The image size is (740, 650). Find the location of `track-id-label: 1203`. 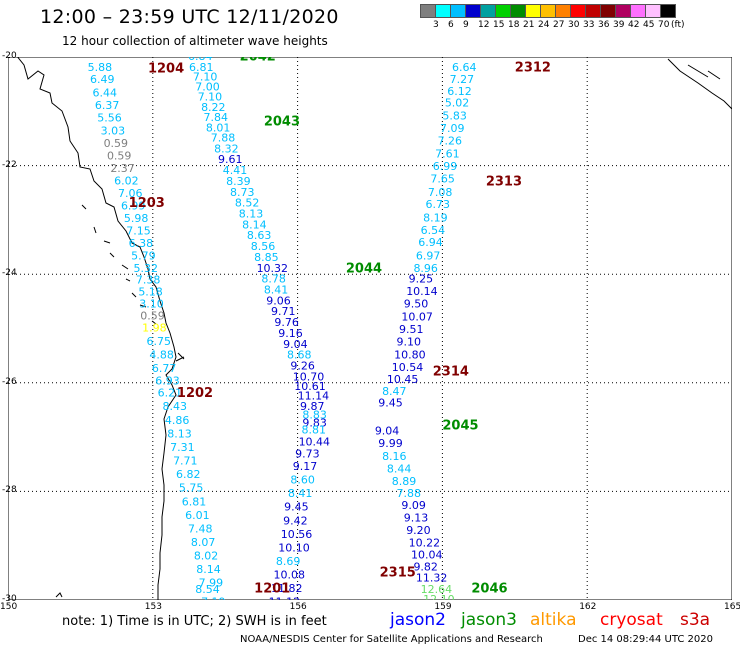

track-id-label: 1203 is located at coordinates (147, 203).